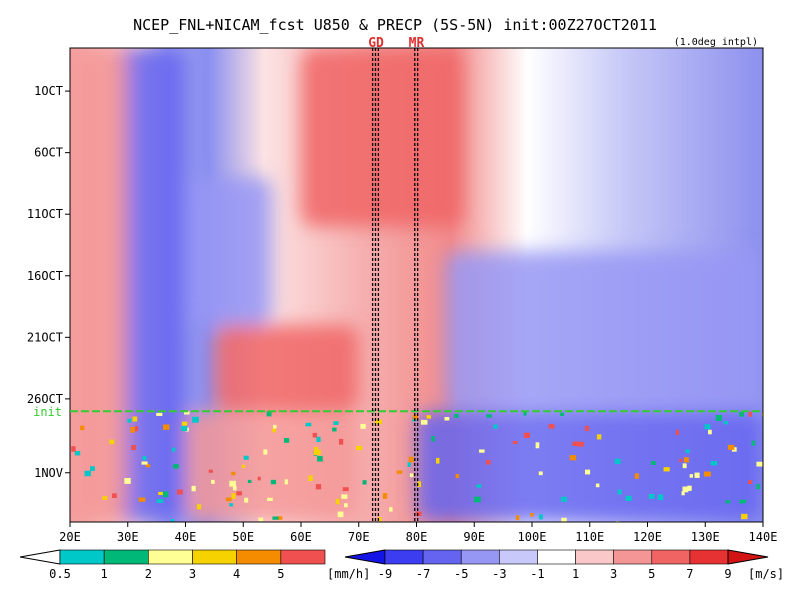 This screenshot has width=800, height=600. Describe the element at coordinates (45, 399) in the screenshot. I see `y-tick-label: 26OCT` at that location.